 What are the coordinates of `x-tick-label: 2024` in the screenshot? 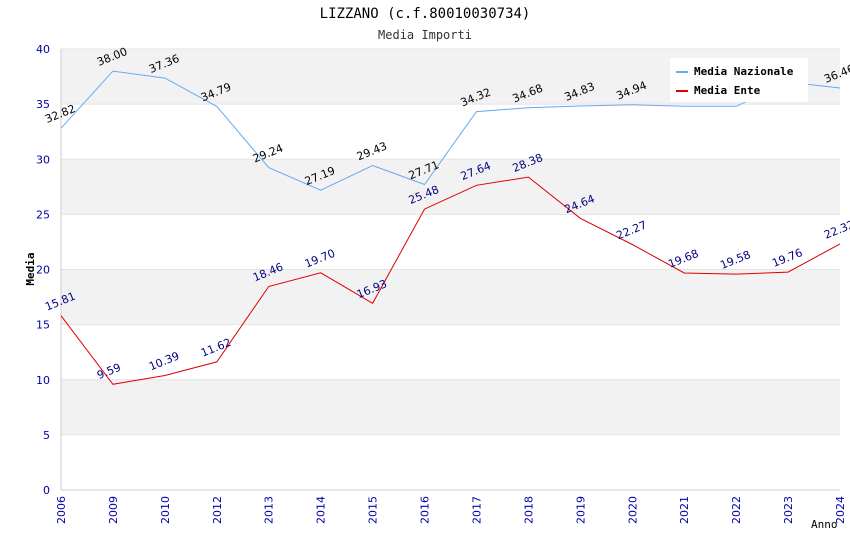 It's located at (840, 510).